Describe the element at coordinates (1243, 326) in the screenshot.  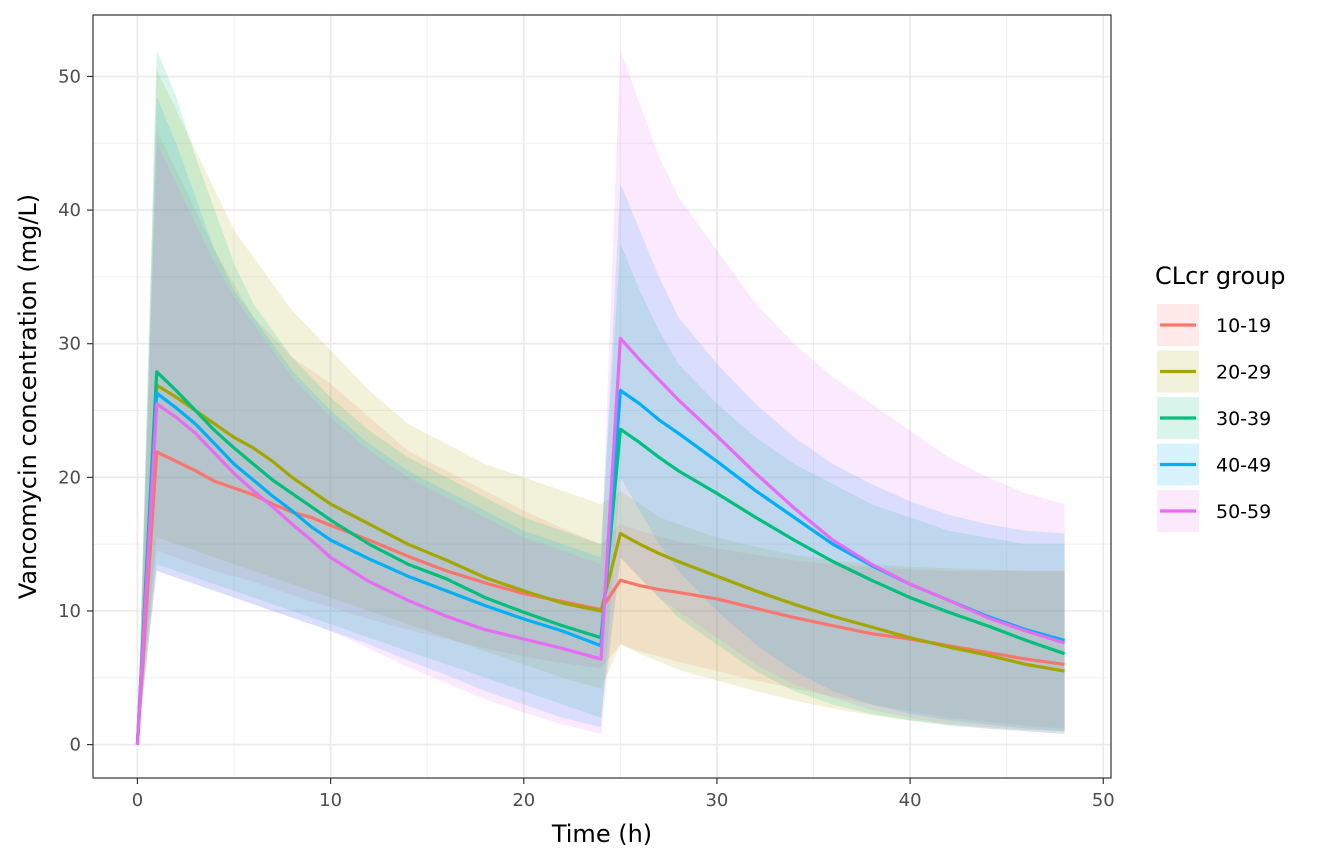
I see `legend-label: 10-19` at that location.